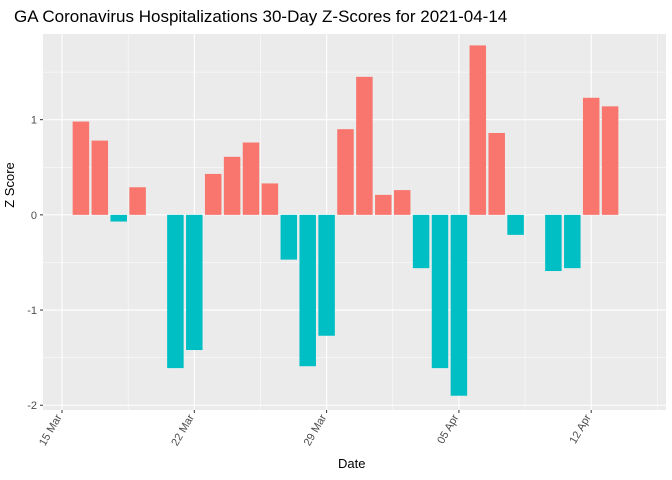 This screenshot has height=480, width=672. Describe the element at coordinates (32, 311) in the screenshot. I see `y-tick-label: -1` at that location.